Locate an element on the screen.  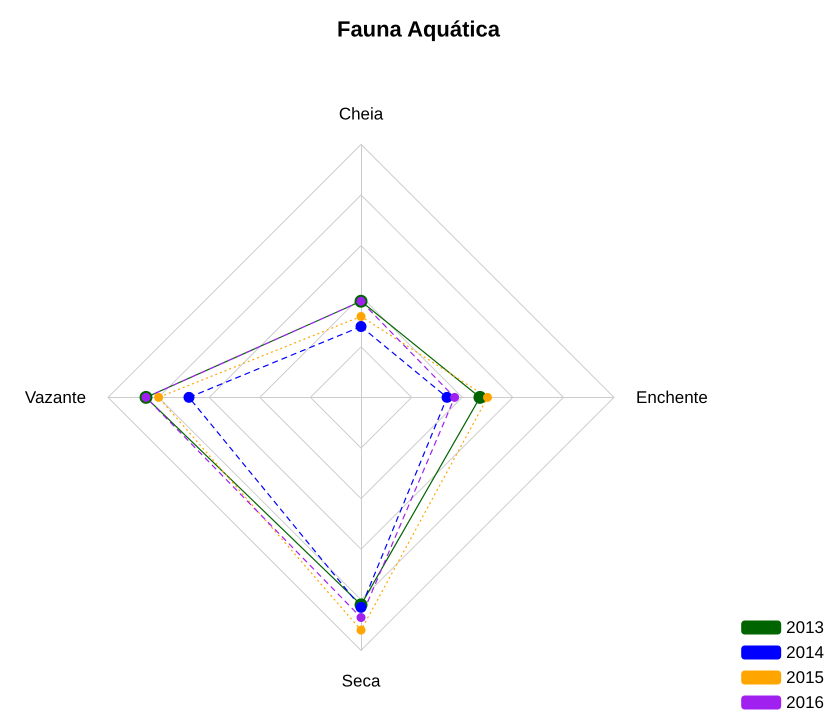
legend-label: 2014 is located at coordinates (805, 652).